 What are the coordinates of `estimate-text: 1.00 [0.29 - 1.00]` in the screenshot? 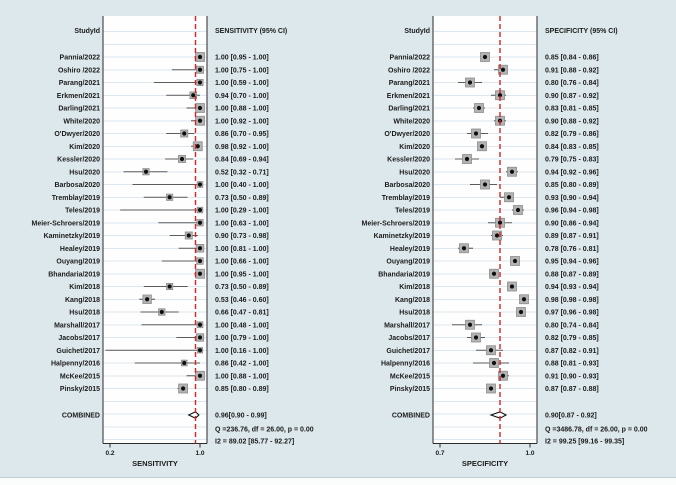 It's located at (242, 211).